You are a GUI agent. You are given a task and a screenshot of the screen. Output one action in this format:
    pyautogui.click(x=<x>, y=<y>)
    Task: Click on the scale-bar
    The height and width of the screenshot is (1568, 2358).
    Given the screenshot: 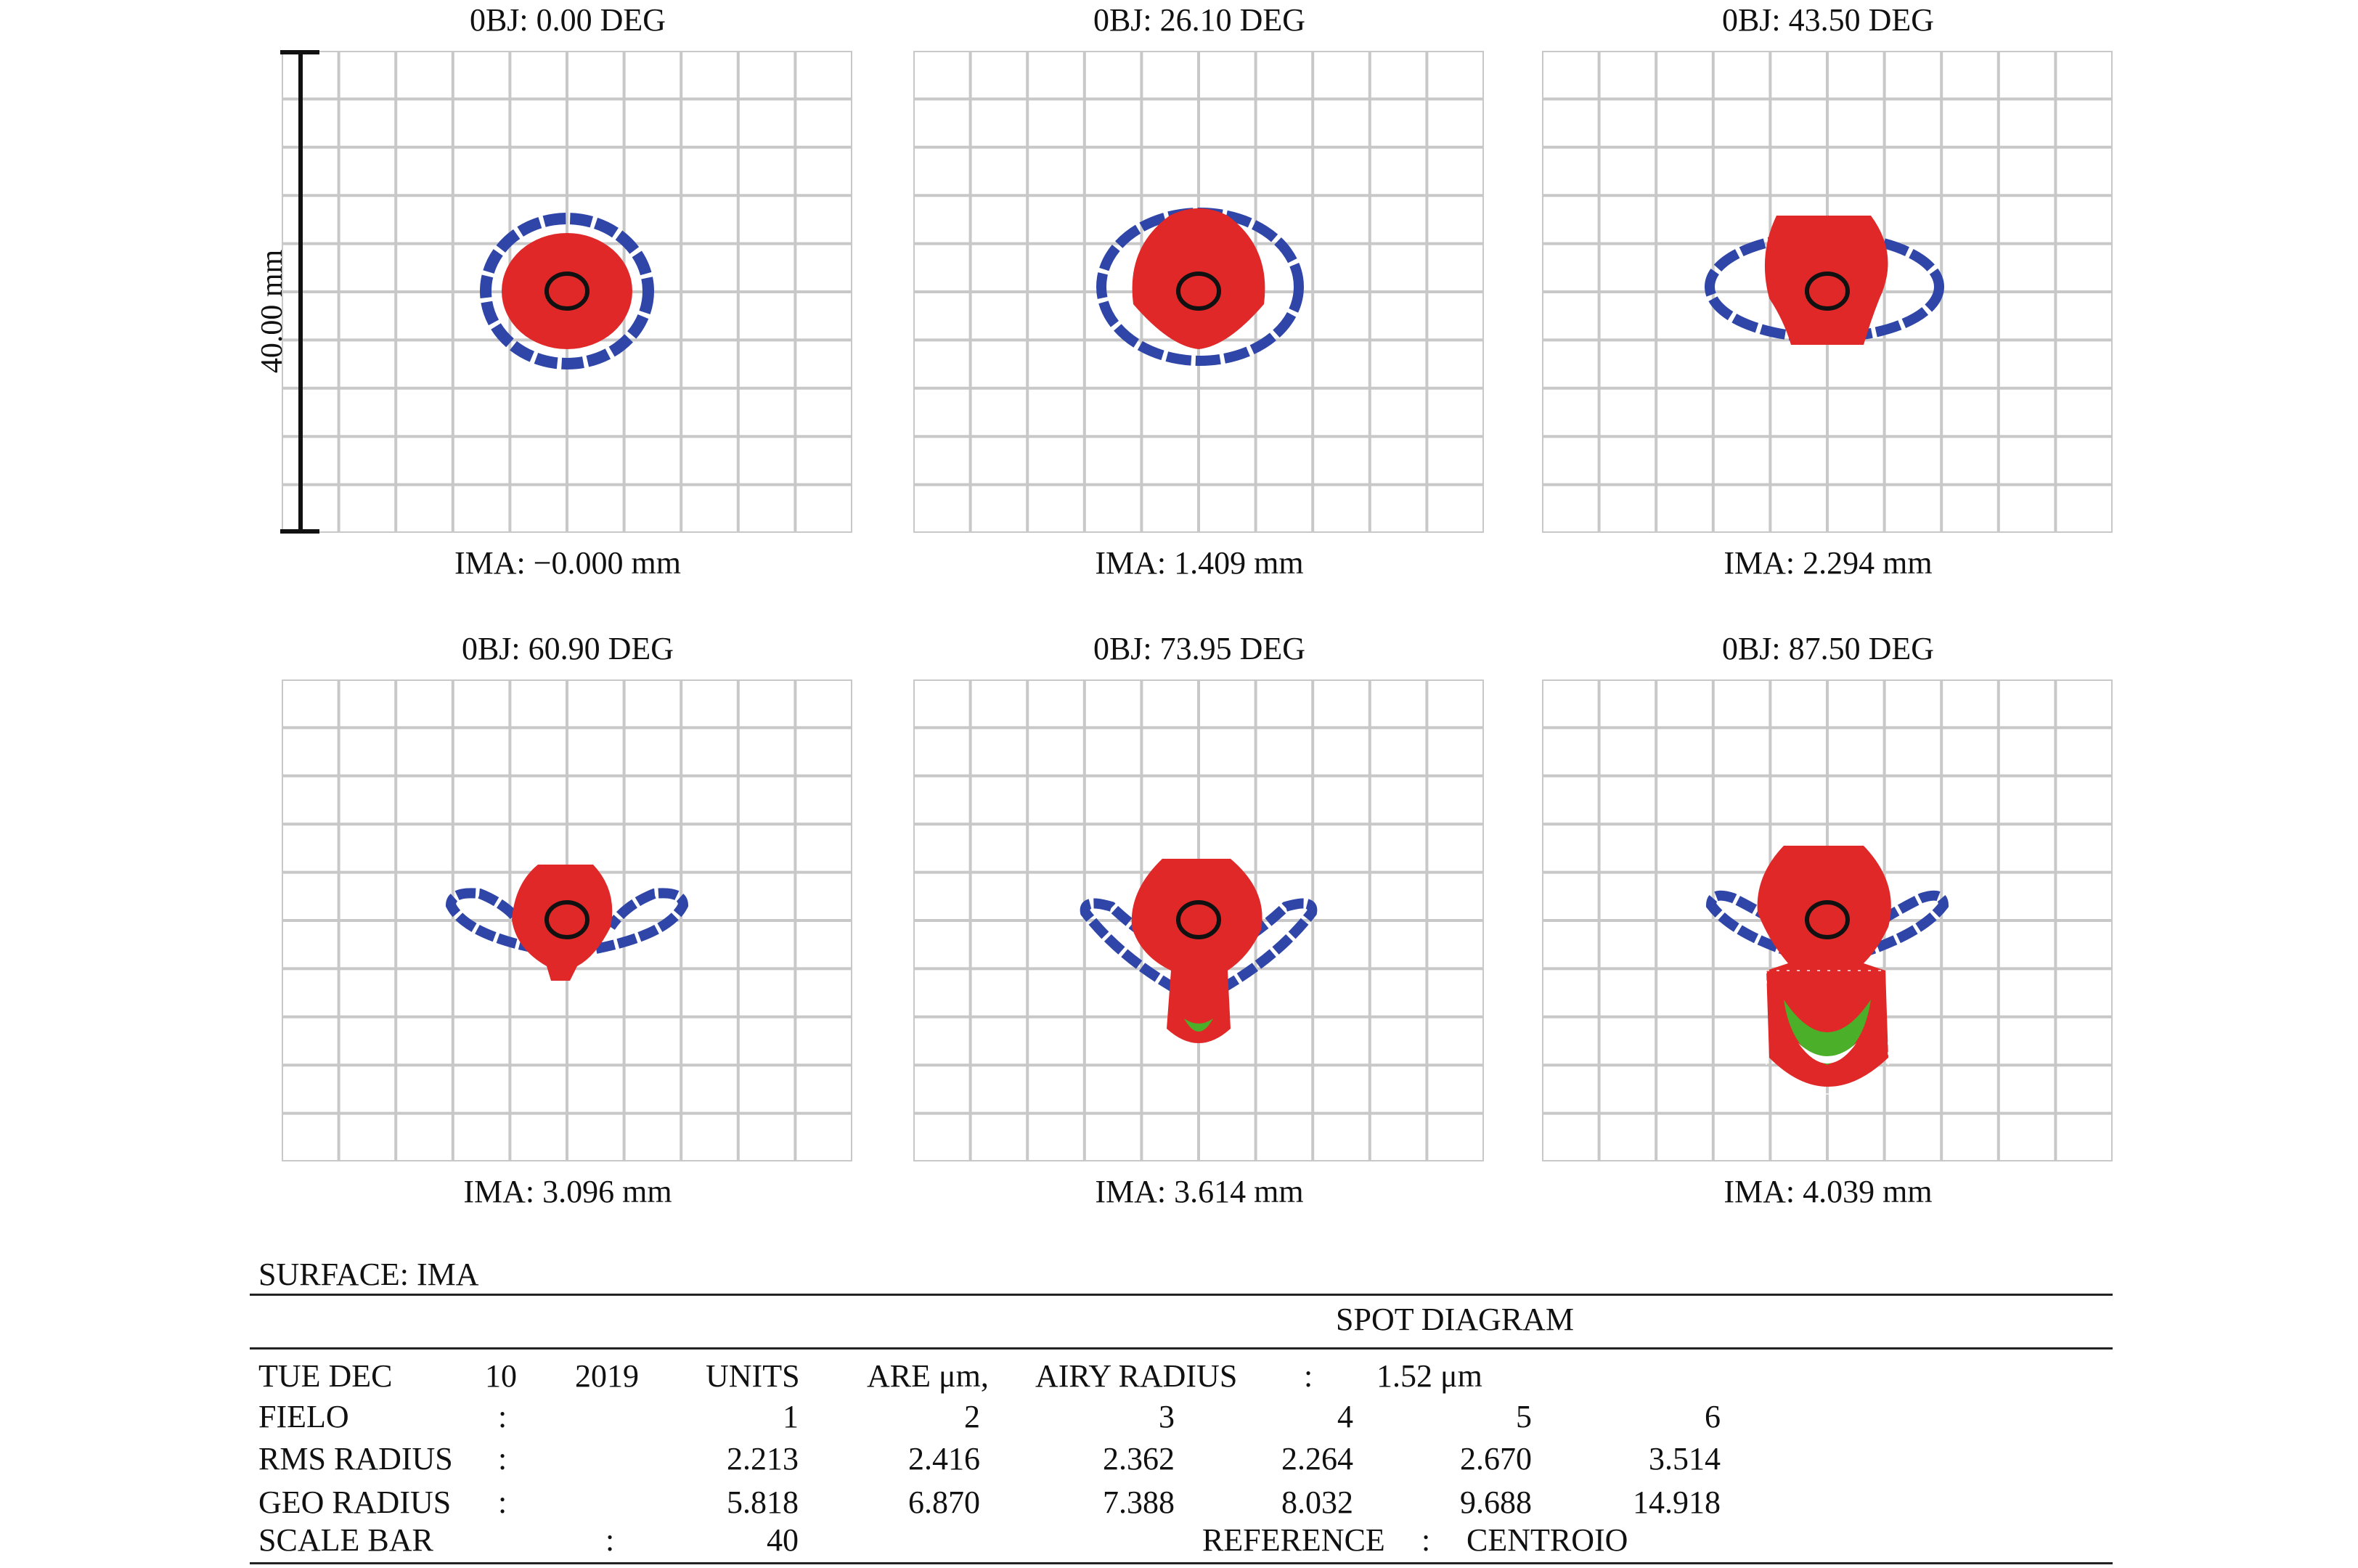 What is the action you would take?
    pyautogui.click(x=299, y=292)
    